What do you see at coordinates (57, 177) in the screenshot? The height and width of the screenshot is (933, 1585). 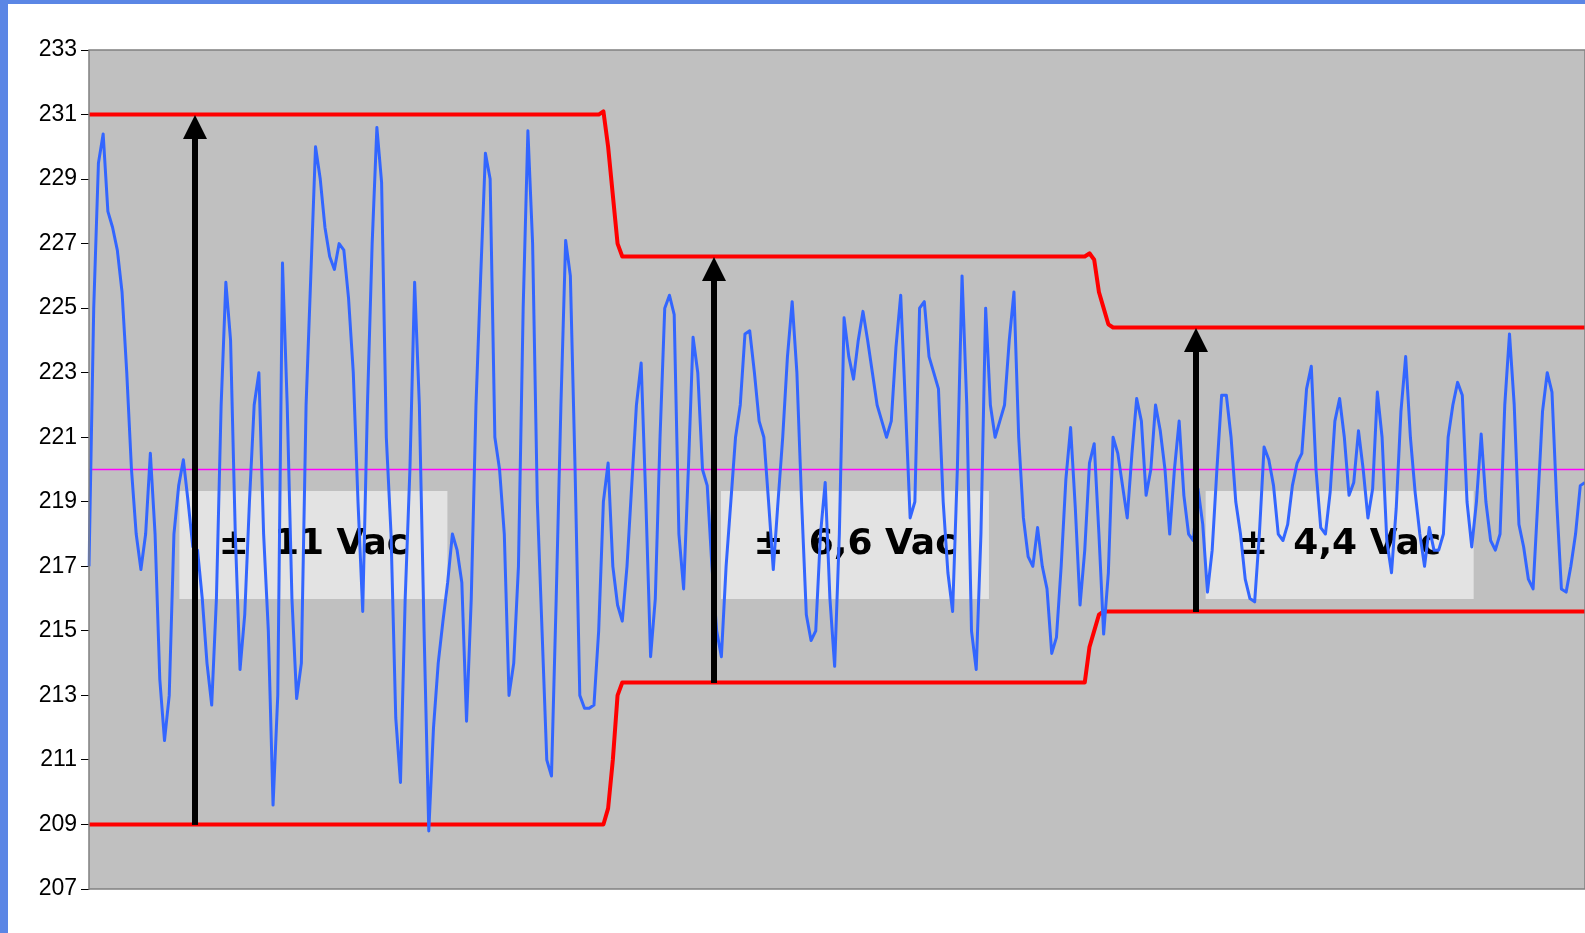 I see `y-tick-label: 229` at bounding box center [57, 177].